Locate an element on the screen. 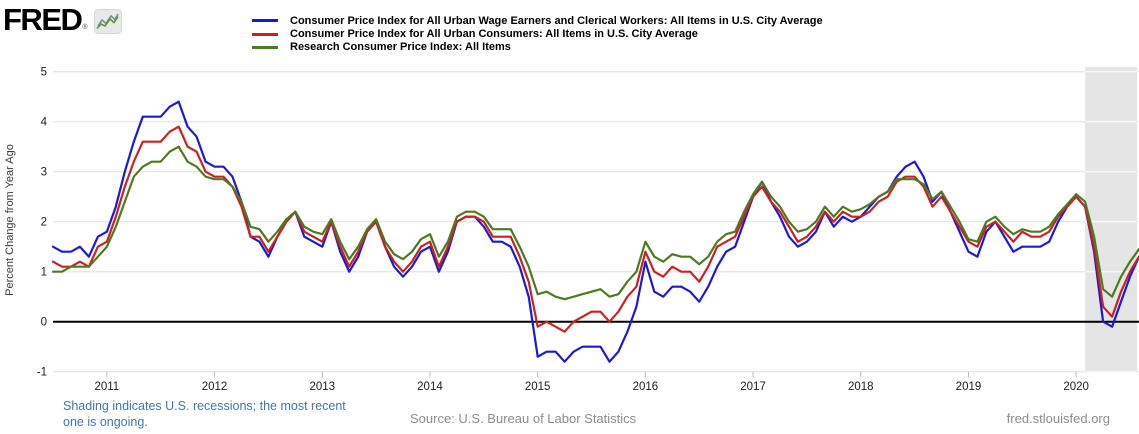 The image size is (1139, 434). legend-swatch-cpi-w is located at coordinates (265, 21).